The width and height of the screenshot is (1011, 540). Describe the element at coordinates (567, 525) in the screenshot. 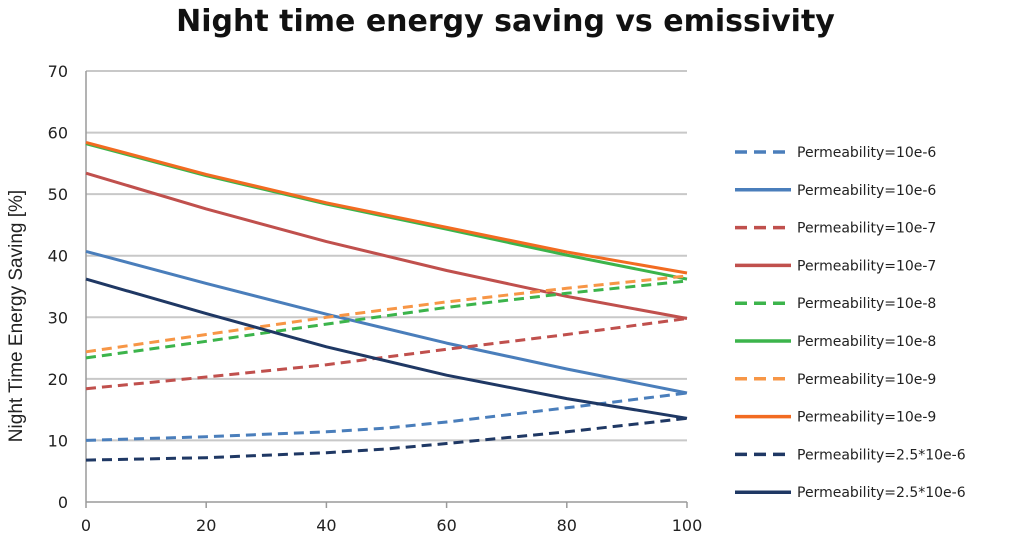

I see `x-tick-label: 80` at that location.